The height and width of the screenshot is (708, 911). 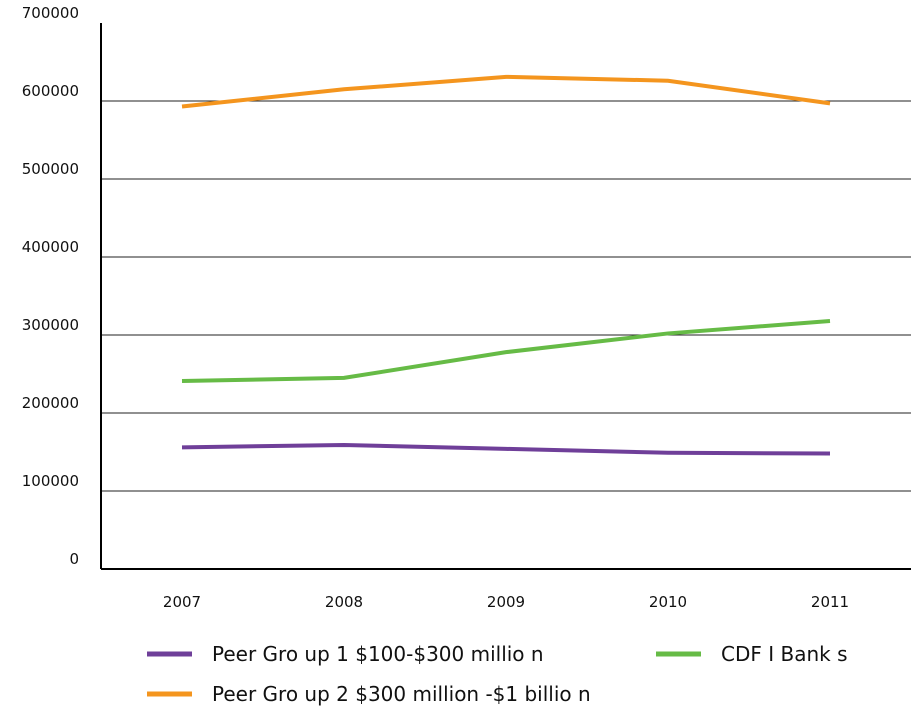 What do you see at coordinates (50, 481) in the screenshot?
I see `y-tick-label: 100000` at bounding box center [50, 481].